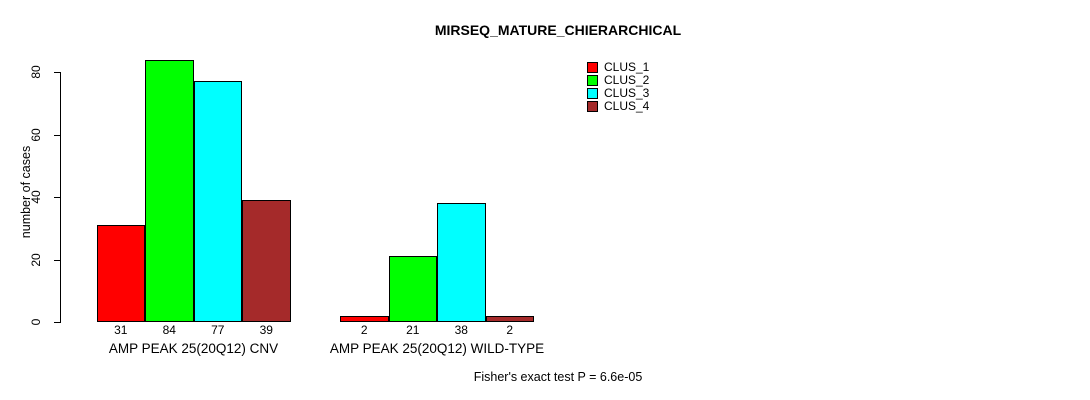  What do you see at coordinates (36, 134) in the screenshot?
I see `y-tick-label: 60` at bounding box center [36, 134].